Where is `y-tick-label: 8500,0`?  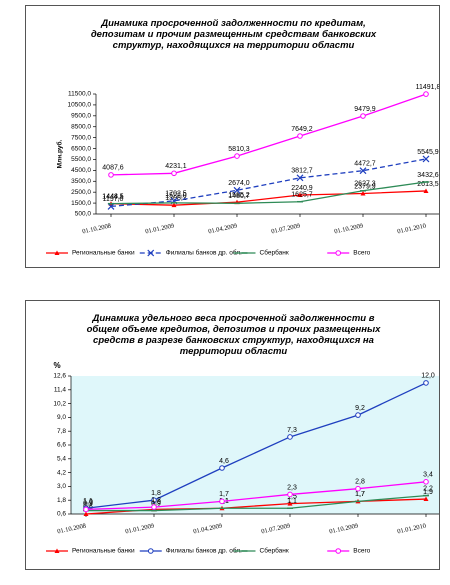
y-tick-label: 8500,0 is located at coordinates (81, 126).